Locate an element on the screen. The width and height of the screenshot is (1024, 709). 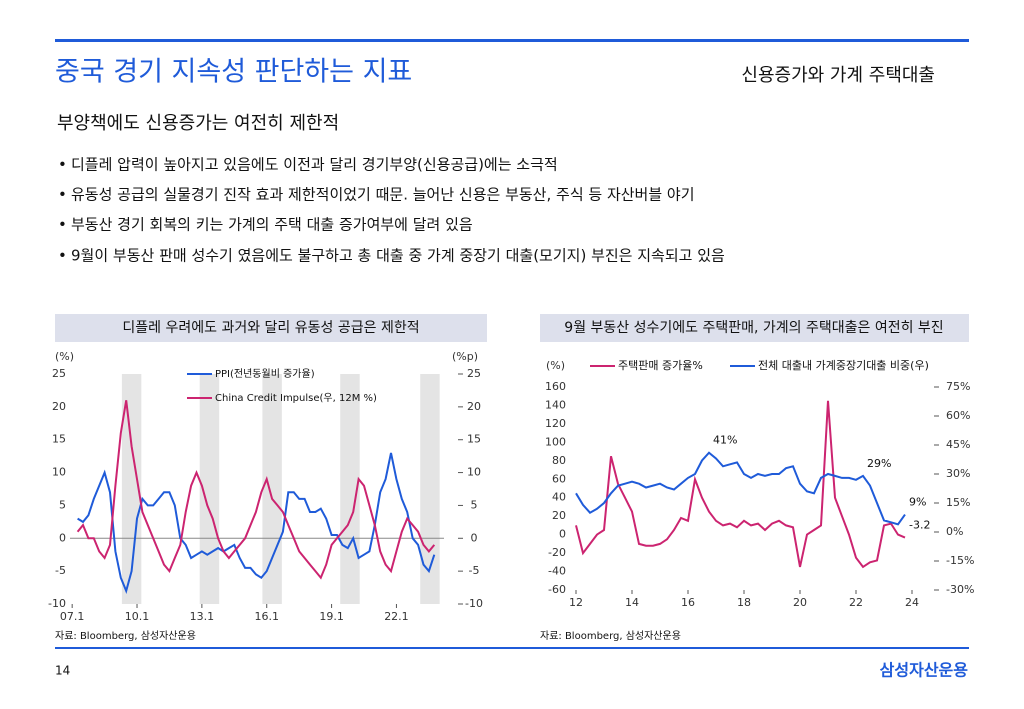
y2-tick-label: -10 is located at coordinates (474, 603).